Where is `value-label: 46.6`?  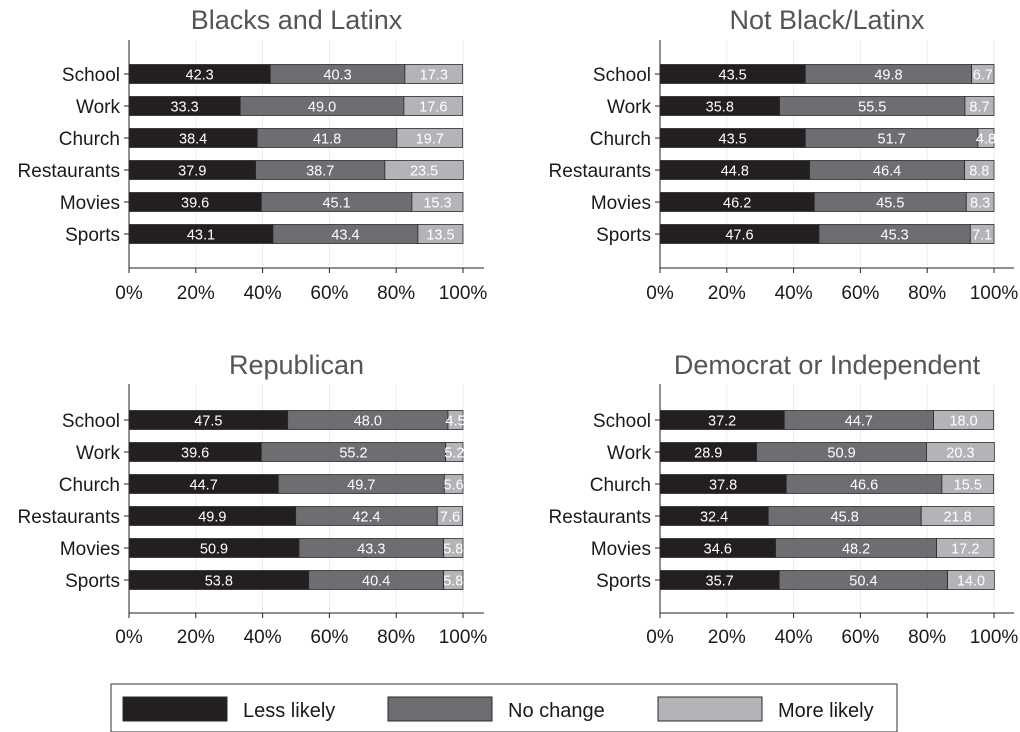 value-label: 46.6 is located at coordinates (864, 486).